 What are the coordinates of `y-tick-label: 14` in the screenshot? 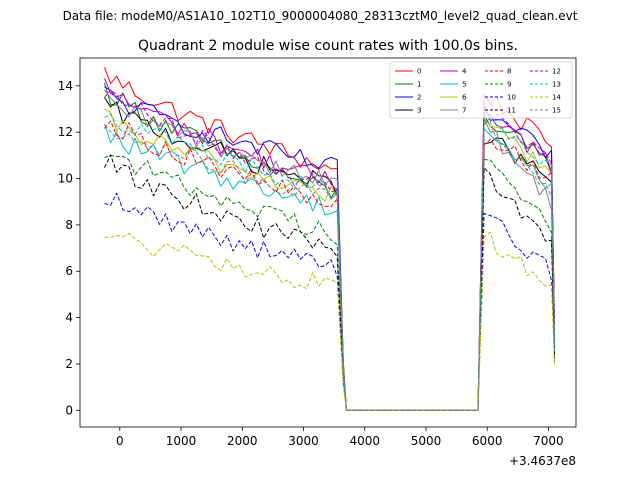 It's located at (65, 86).